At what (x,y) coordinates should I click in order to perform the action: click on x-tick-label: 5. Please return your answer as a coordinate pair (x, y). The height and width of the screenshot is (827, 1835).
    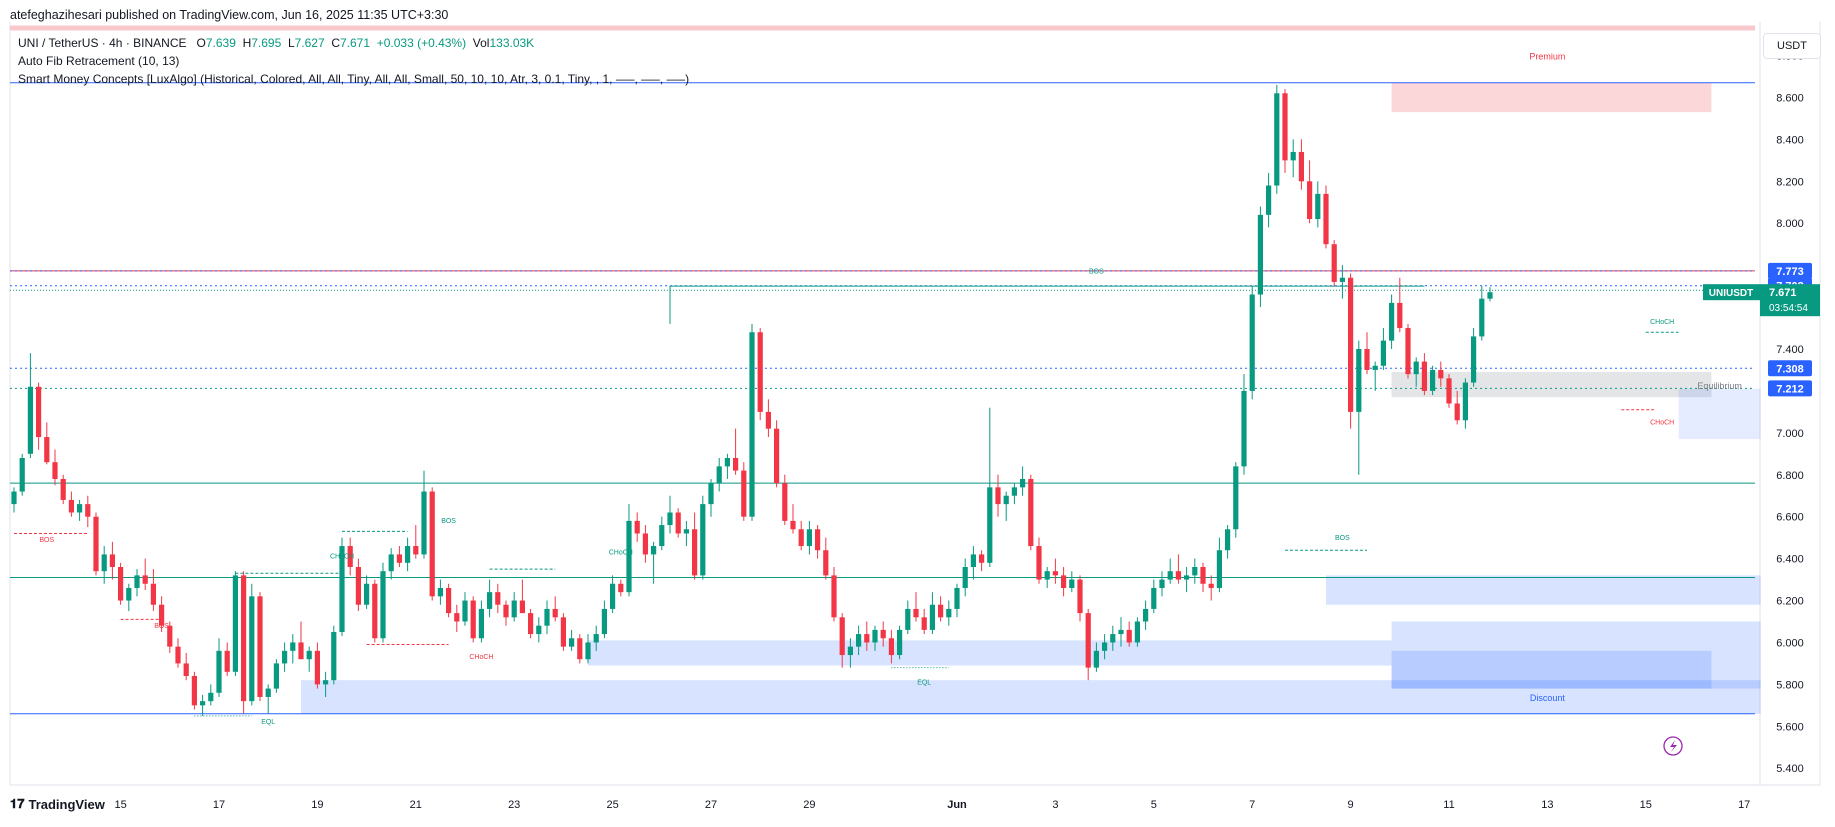
    Looking at the image, I should click on (1154, 805).